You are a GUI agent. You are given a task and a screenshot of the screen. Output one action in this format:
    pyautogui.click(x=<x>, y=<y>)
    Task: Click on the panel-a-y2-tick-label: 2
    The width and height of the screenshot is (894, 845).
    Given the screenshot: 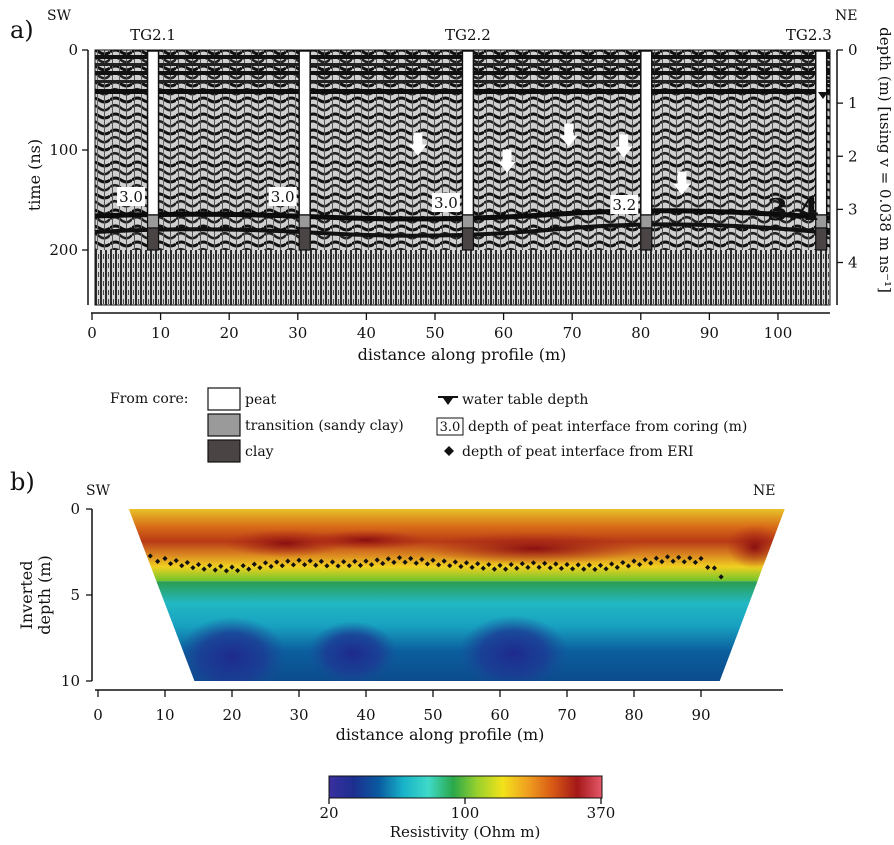 What is the action you would take?
    pyautogui.click(x=853, y=156)
    